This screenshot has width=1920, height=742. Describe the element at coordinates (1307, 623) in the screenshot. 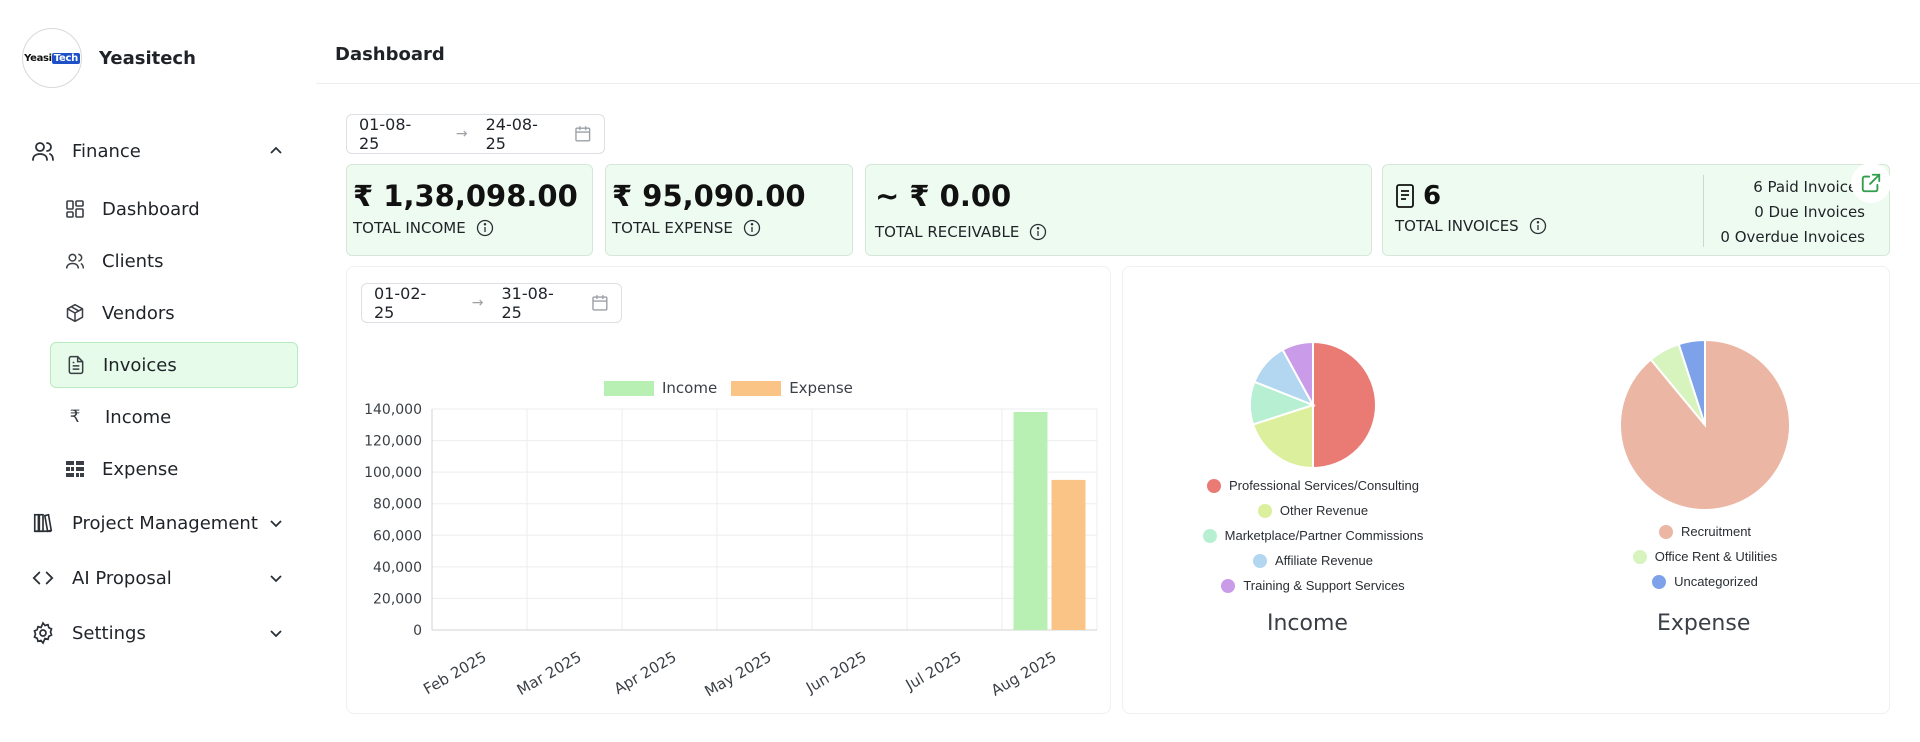

I see `income-pie-title: Income` at that location.